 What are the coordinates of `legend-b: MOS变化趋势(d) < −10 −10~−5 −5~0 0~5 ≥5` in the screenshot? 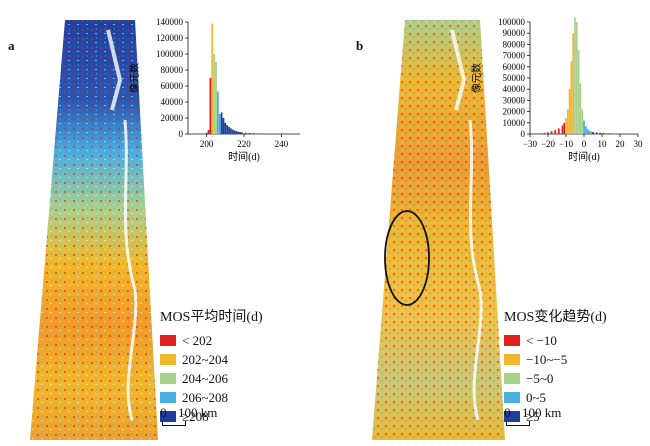 It's located at (555, 366).